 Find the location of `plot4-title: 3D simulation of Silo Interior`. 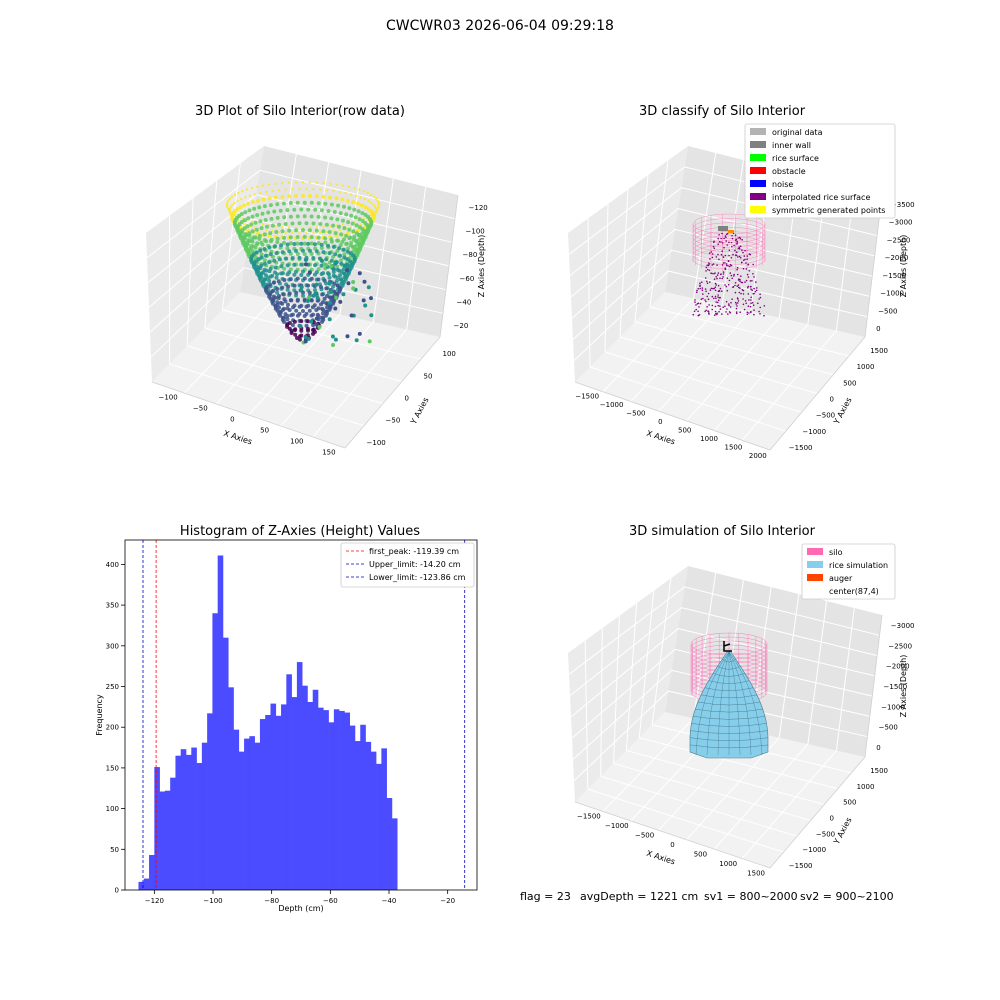

plot4-title: 3D simulation of Silo Interior is located at coordinates (722, 531).